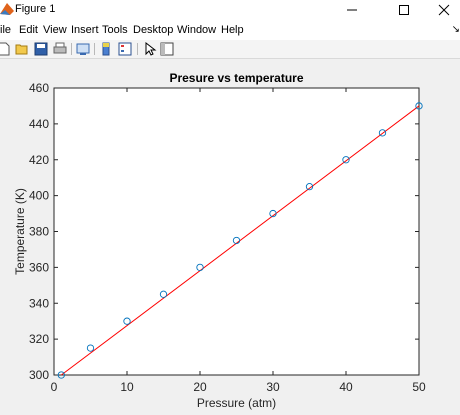  Describe the element at coordinates (55, 30) in the screenshot. I see `menu-view: View` at that location.